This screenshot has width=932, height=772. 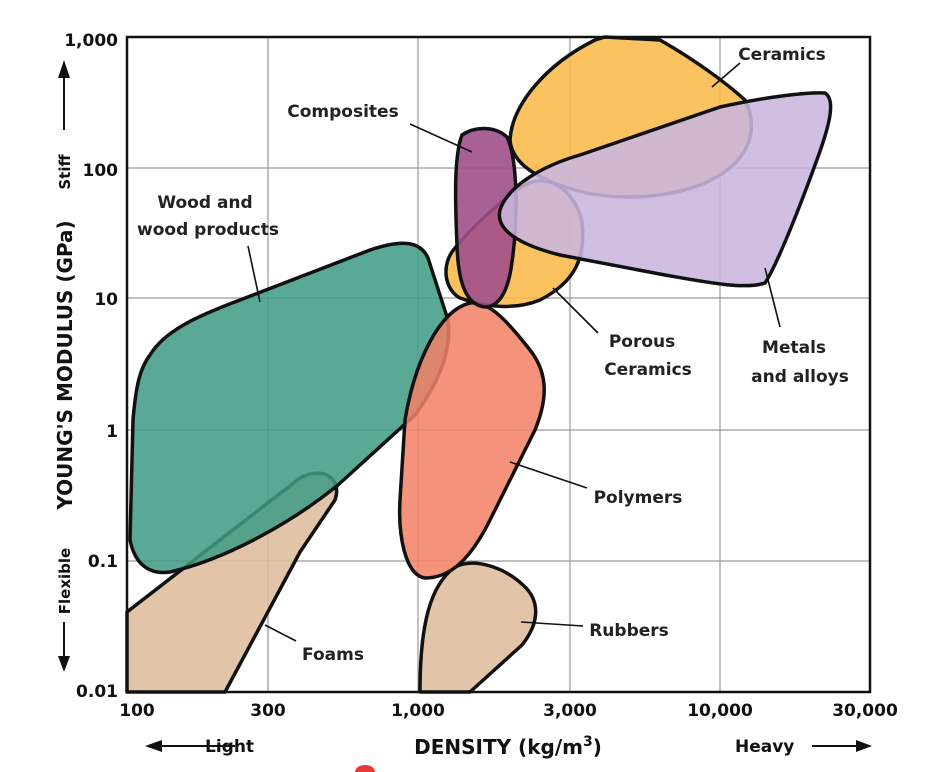 I want to click on label-wood-line2: wood products, so click(x=208, y=230).